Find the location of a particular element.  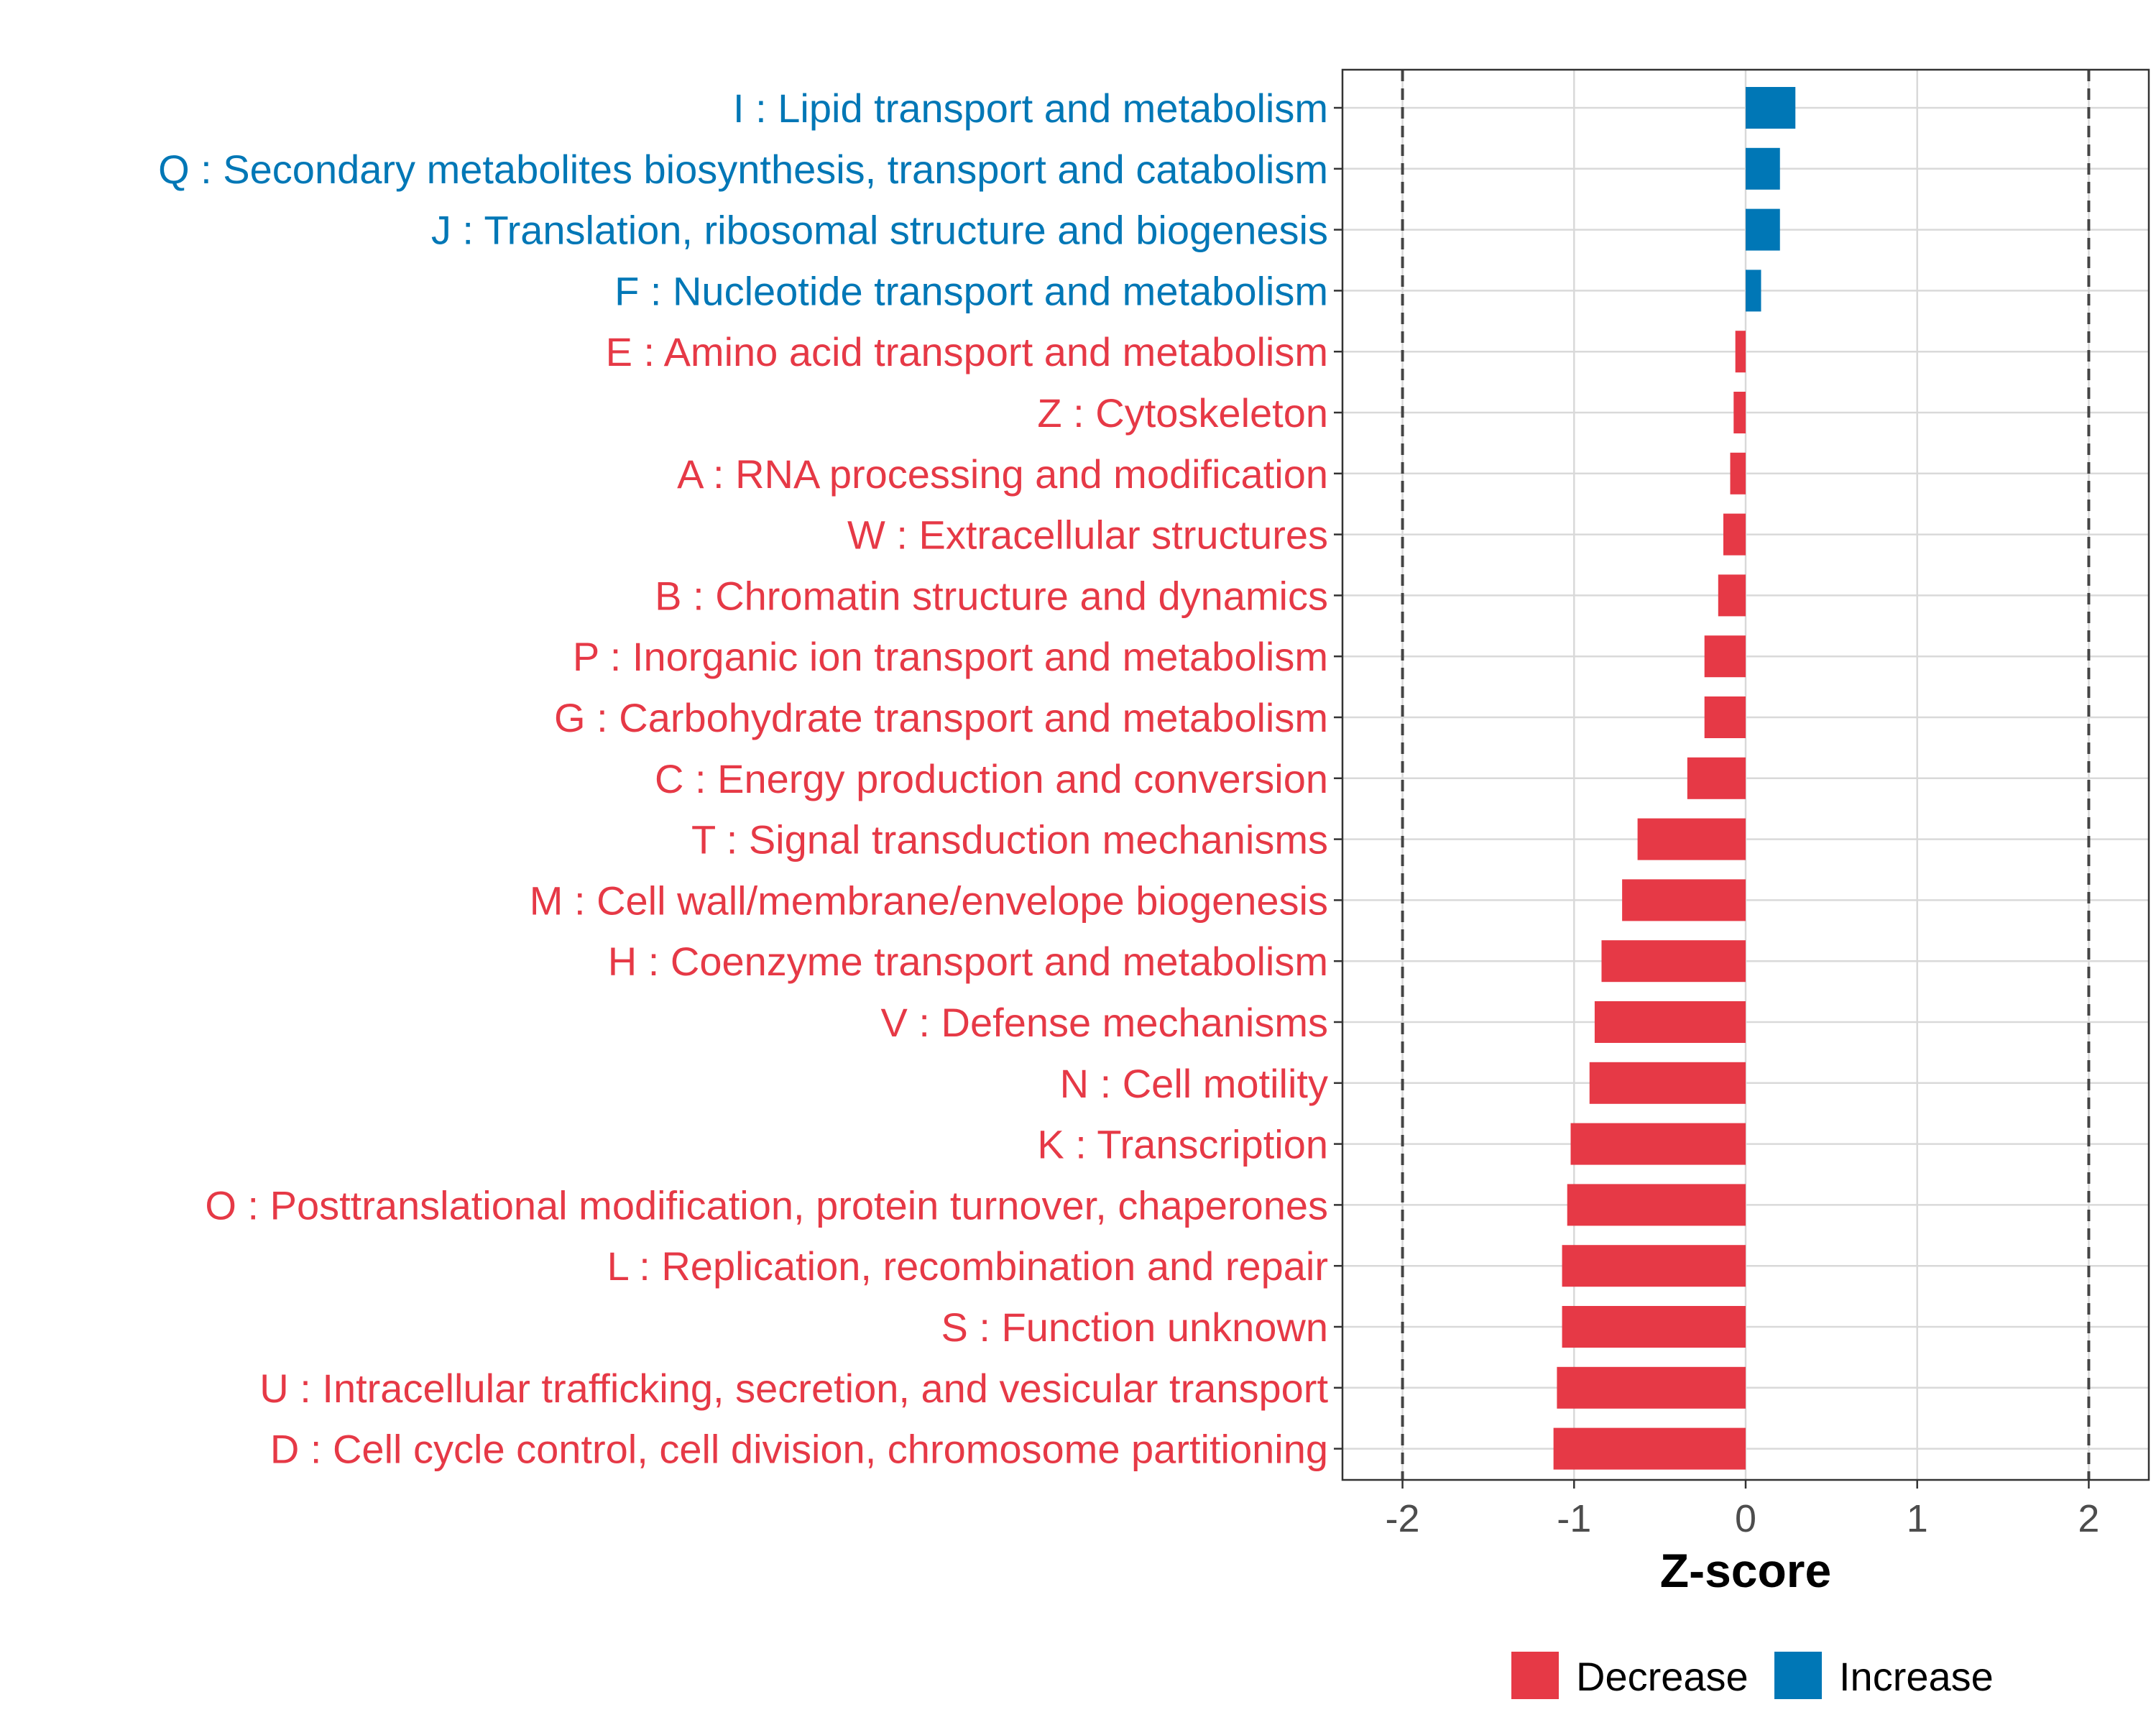

x-axis-title: Z-score is located at coordinates (1745, 1570).